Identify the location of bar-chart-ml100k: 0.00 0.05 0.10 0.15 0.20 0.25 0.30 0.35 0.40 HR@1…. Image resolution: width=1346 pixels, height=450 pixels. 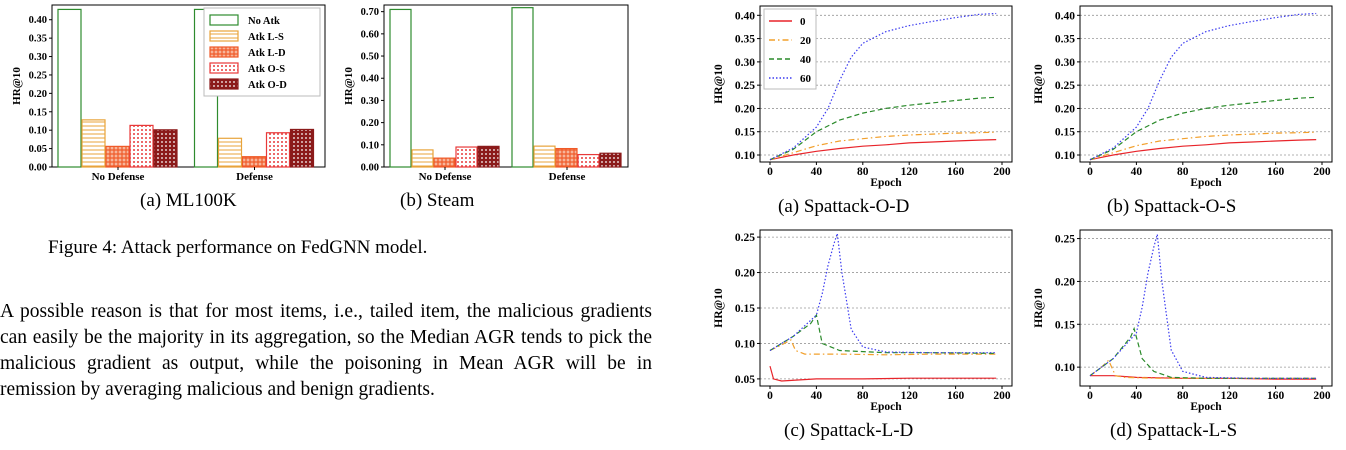
(165, 92).